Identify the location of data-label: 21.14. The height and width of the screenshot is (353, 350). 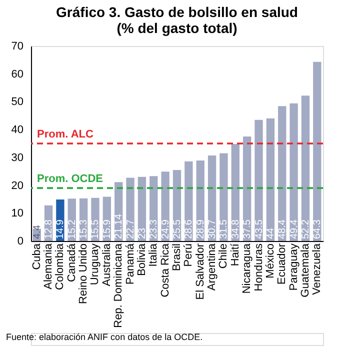
(119, 226).